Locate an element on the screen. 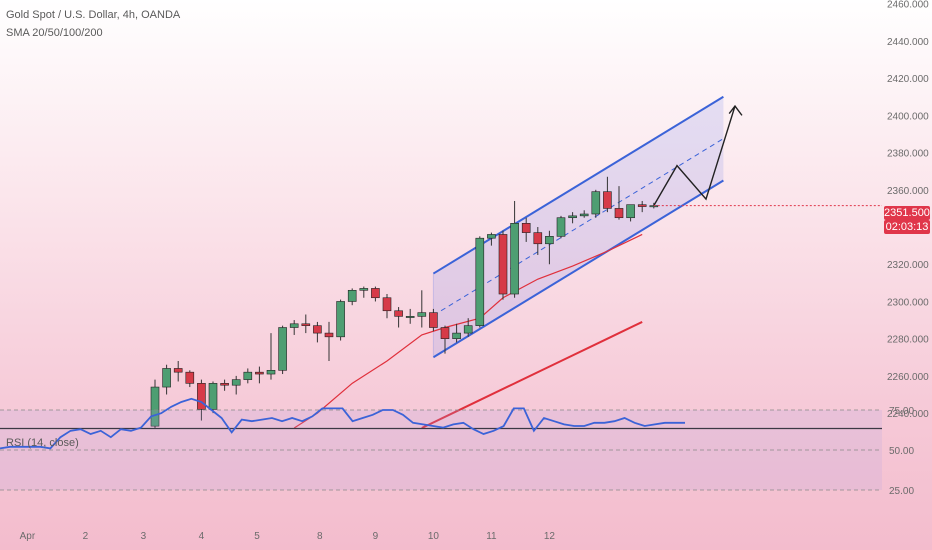  y-tick-label: 2260.000 is located at coordinates (908, 377).